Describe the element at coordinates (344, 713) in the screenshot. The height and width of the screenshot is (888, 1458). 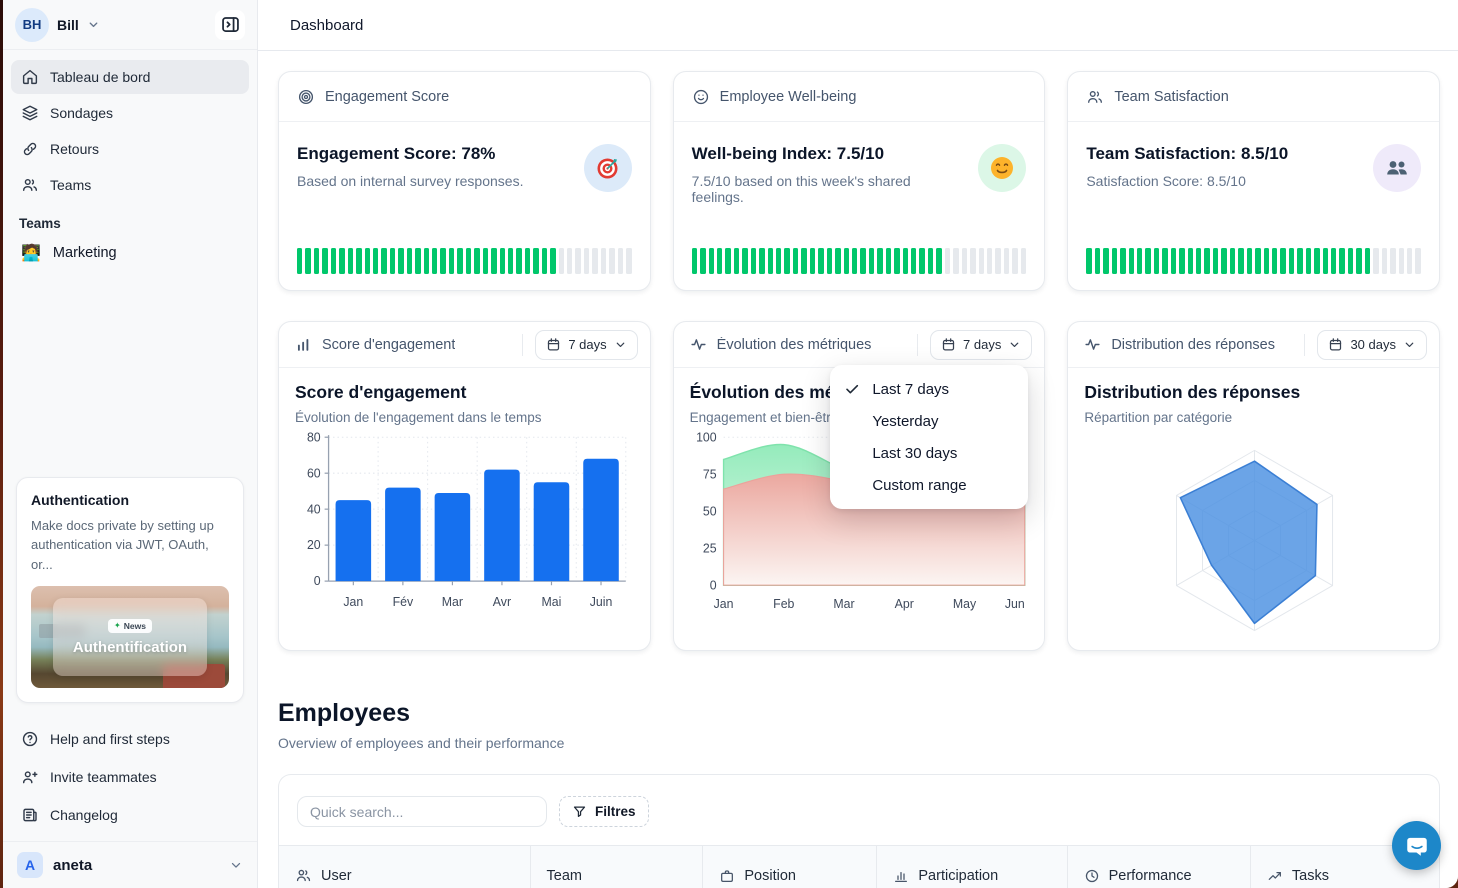
I see `employees-title: Employees` at that location.